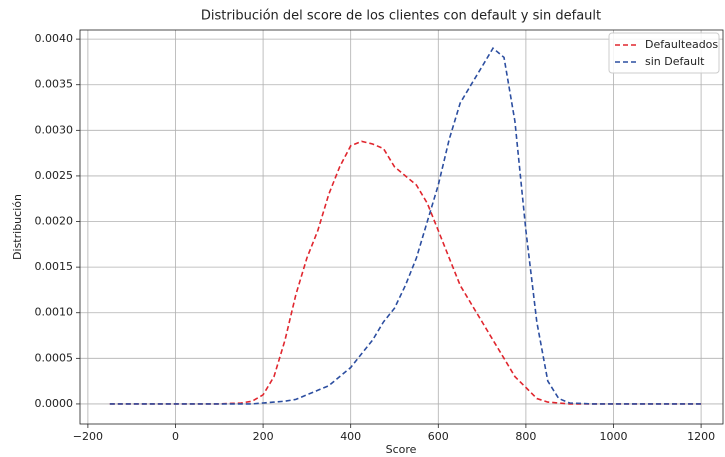 The image size is (725, 457). I want to click on legend: Defaulteados sin Default, so click(664, 53).